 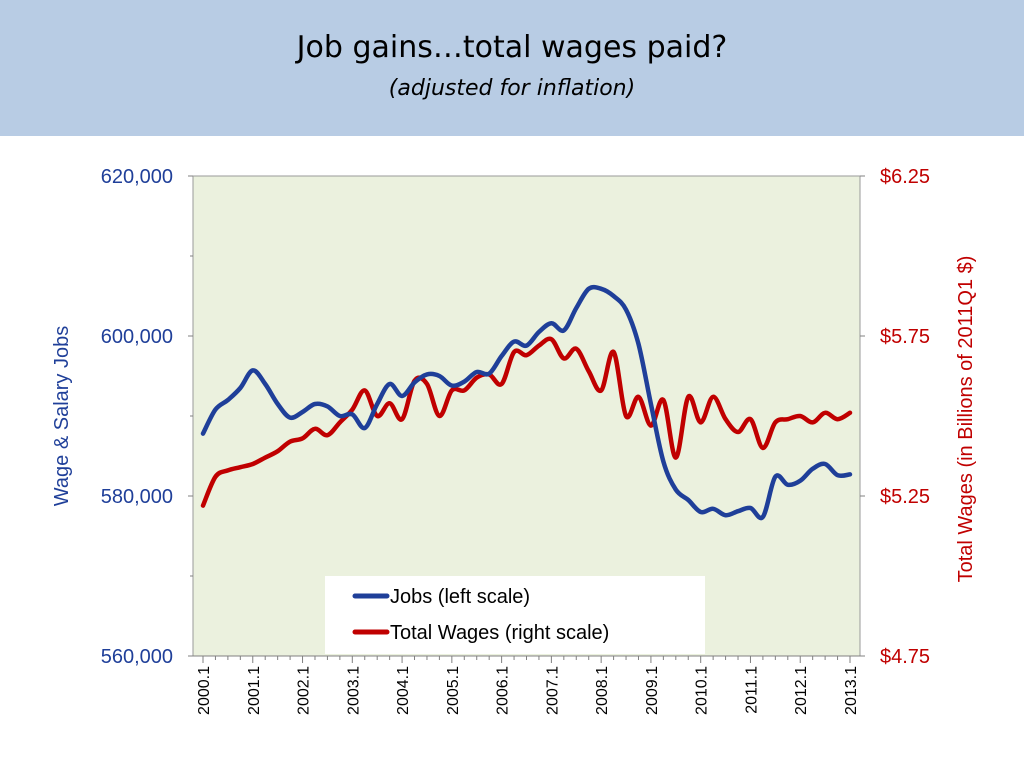 I want to click on x-tick-label: 2001.1, so click(x=254, y=690).